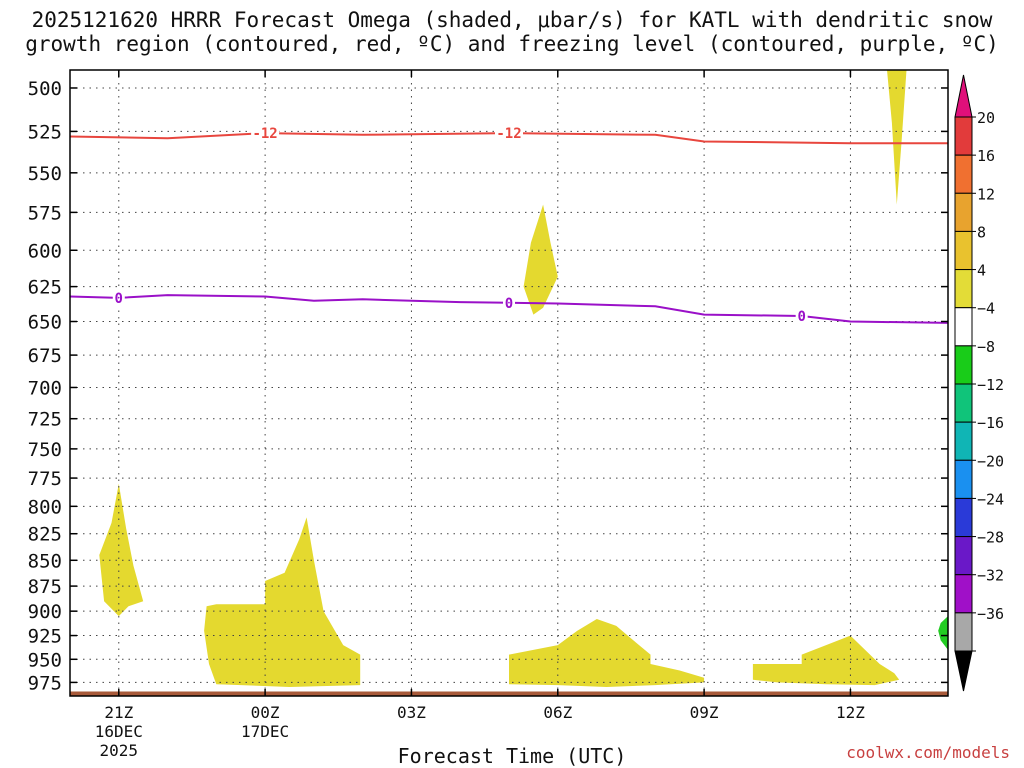 The height and width of the screenshot is (768, 1024). What do you see at coordinates (943, 633) in the screenshot?
I see `omega-green-edge` at bounding box center [943, 633].